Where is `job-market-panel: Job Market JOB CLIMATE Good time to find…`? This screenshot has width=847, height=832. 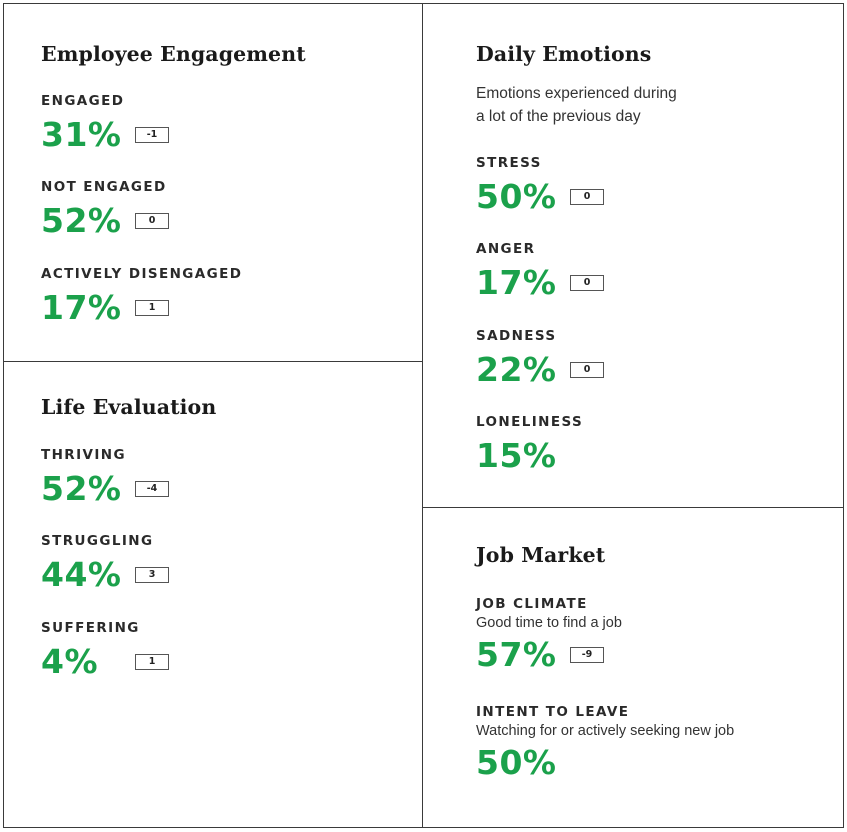 job-market-panel: Job Market JOB CLIMATE Good time to find… is located at coordinates (656, 683).